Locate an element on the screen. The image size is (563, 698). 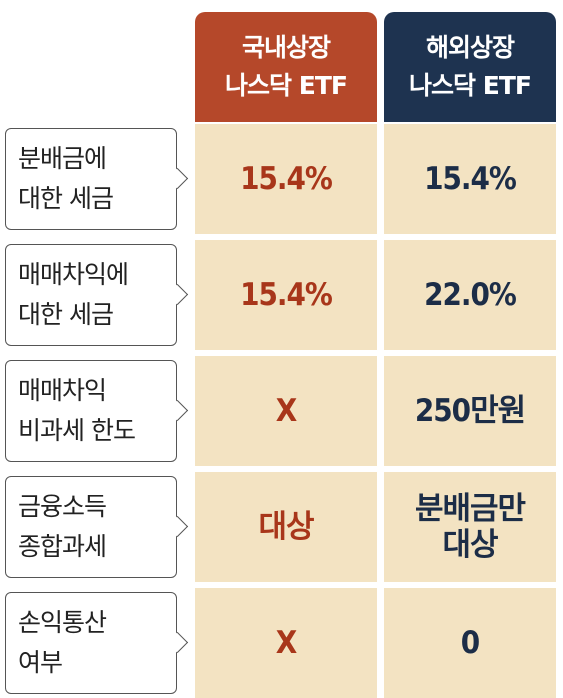
value-cell: 22.0% is located at coordinates (470, 295).